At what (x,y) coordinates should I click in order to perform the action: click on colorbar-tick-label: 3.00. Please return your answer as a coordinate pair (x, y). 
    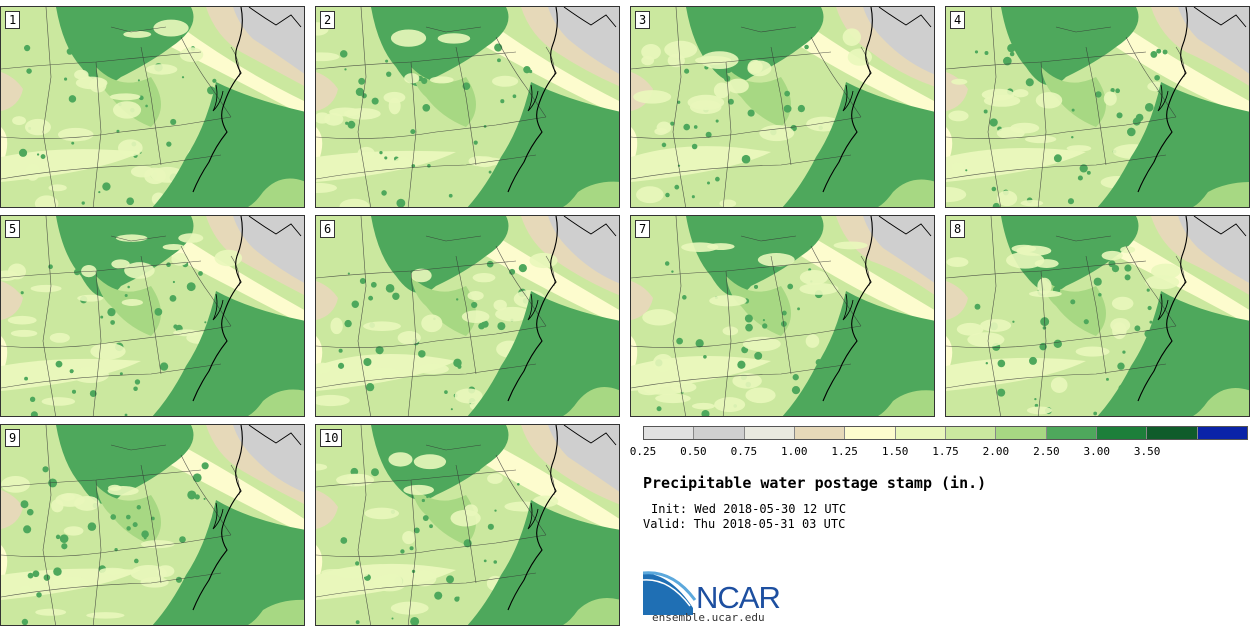
    Looking at the image, I should click on (1097, 451).